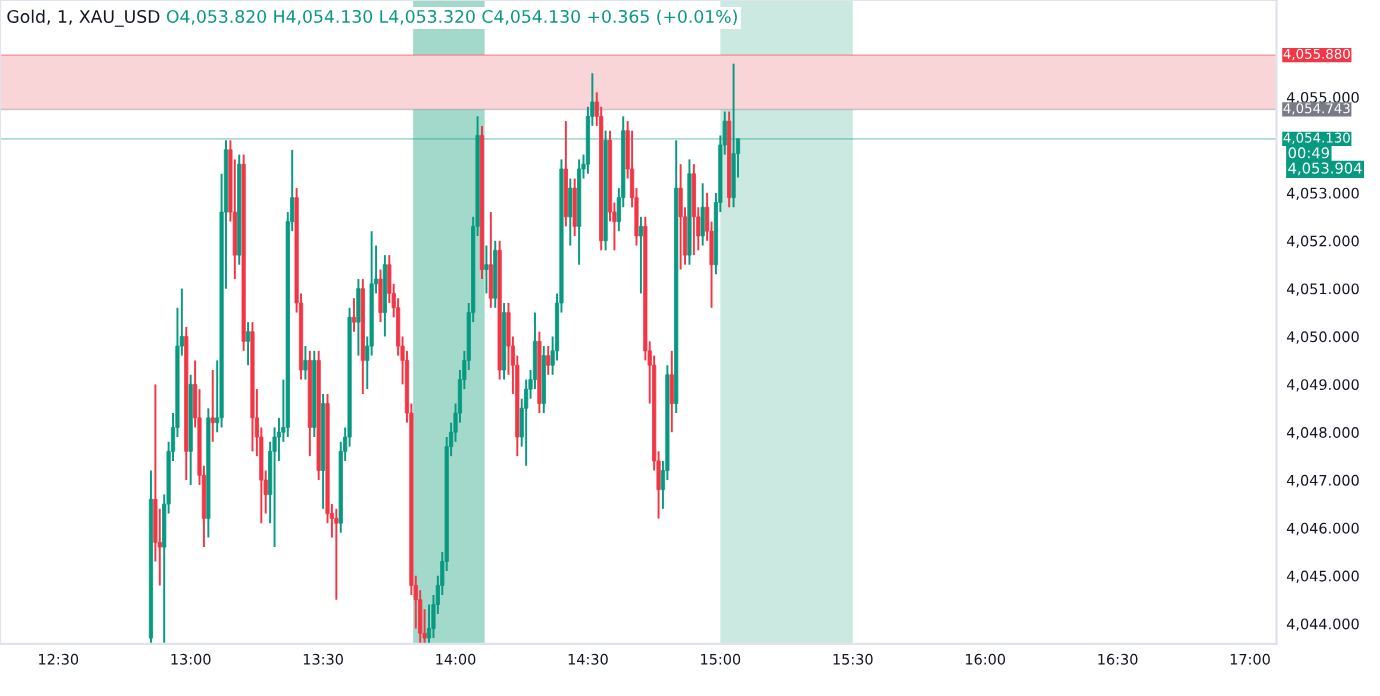 The height and width of the screenshot is (696, 1380). Describe the element at coordinates (83, 18) in the screenshot. I see `text: Gold, 1, XAU_USD` at that location.